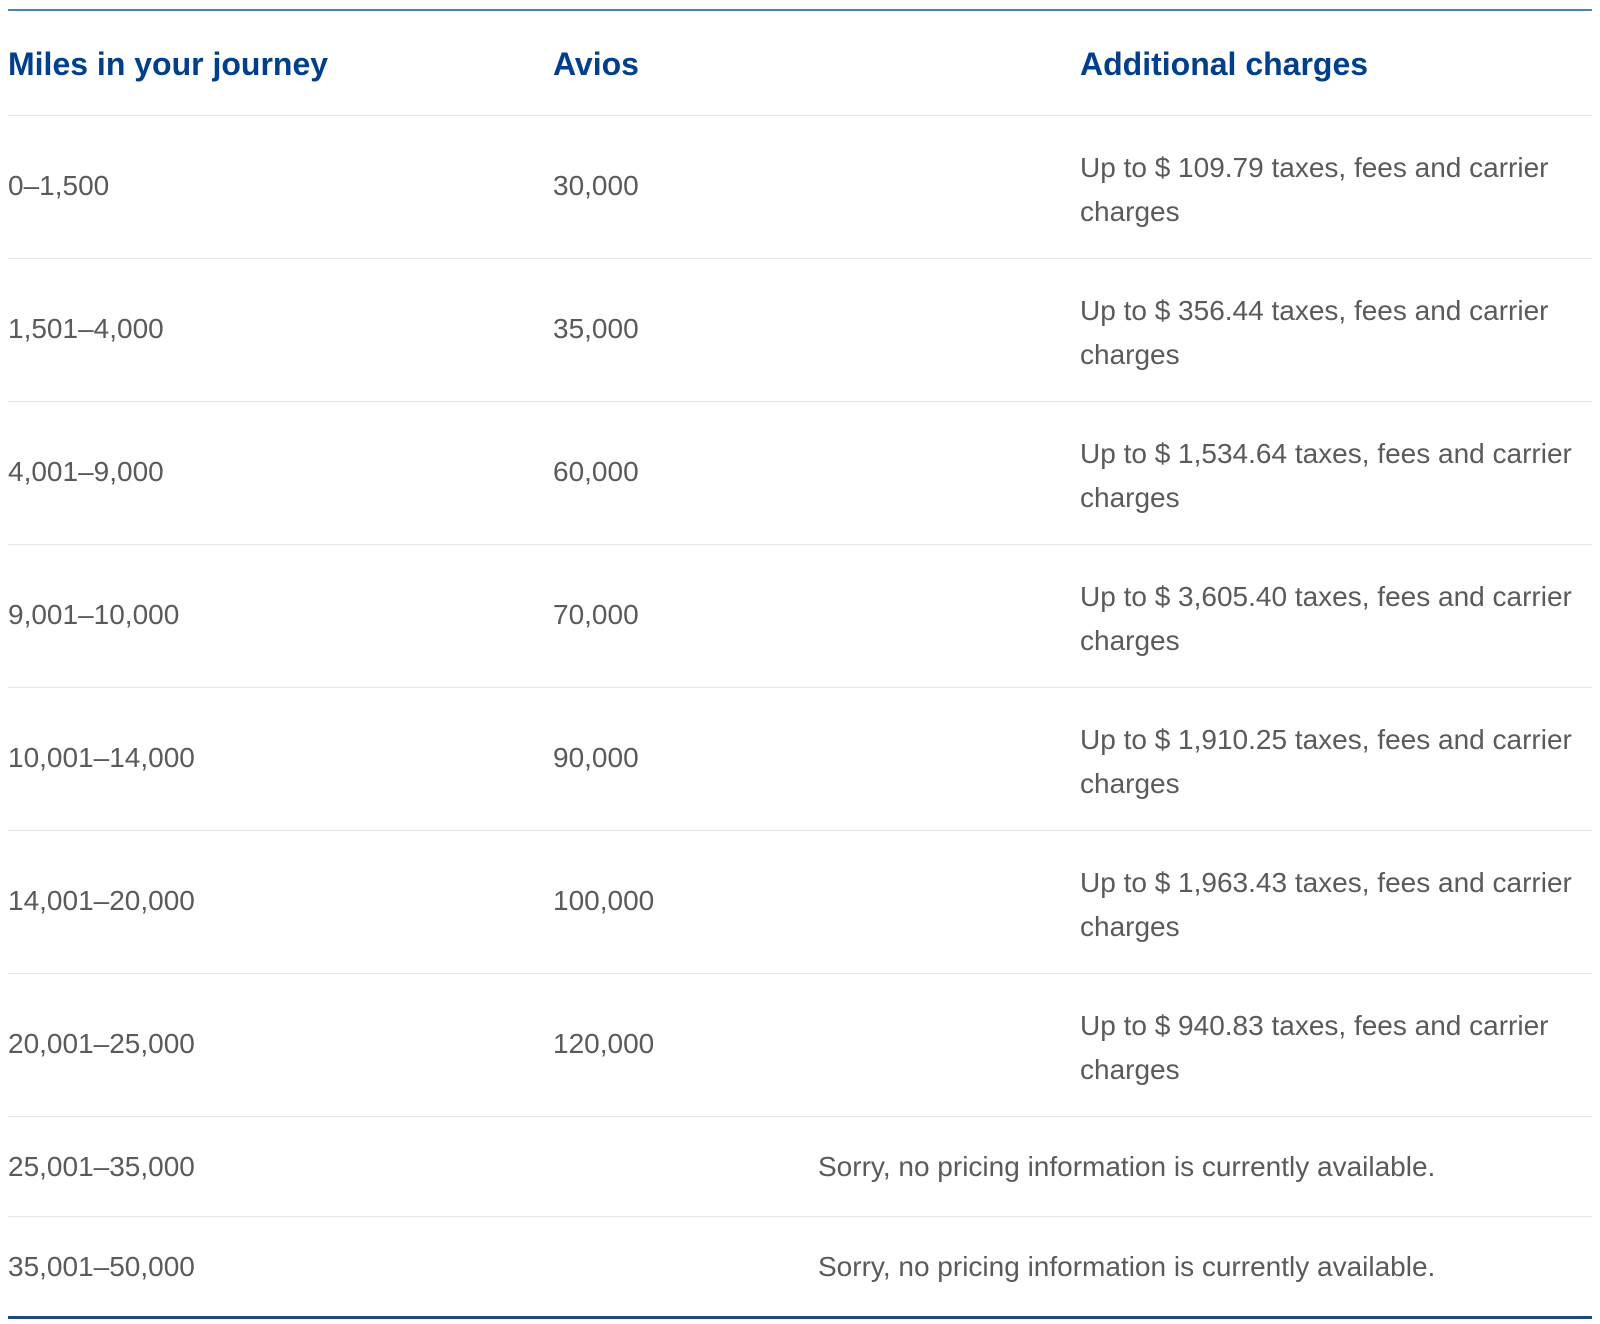 This screenshot has width=1600, height=1324. What do you see at coordinates (168, 64) in the screenshot?
I see `header-miles-in-journey: Miles in your journey` at bounding box center [168, 64].